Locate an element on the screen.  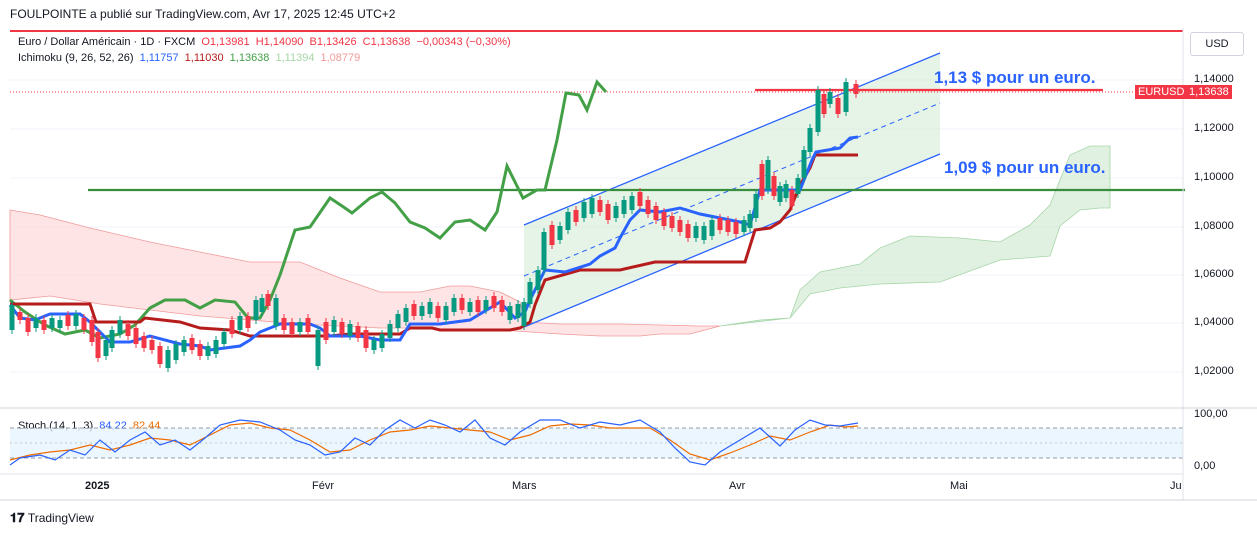
time-tick-label: 2025 is located at coordinates (97, 486).